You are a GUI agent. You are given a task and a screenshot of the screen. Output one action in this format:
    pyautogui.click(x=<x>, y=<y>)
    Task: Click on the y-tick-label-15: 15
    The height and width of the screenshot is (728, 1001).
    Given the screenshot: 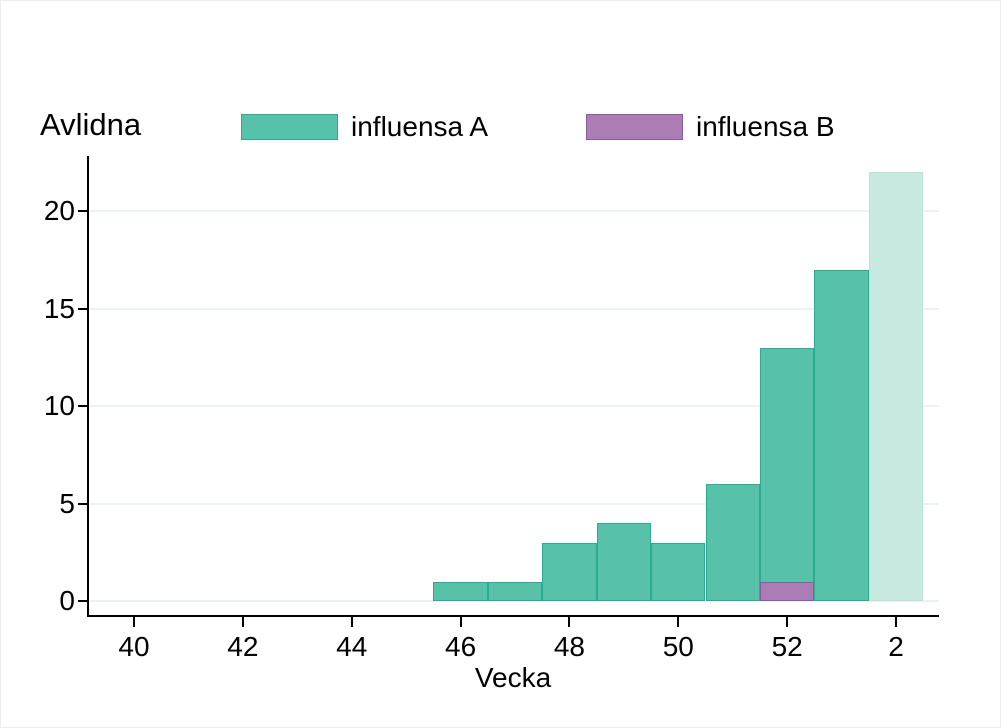 What is the action you would take?
    pyautogui.click(x=59, y=308)
    